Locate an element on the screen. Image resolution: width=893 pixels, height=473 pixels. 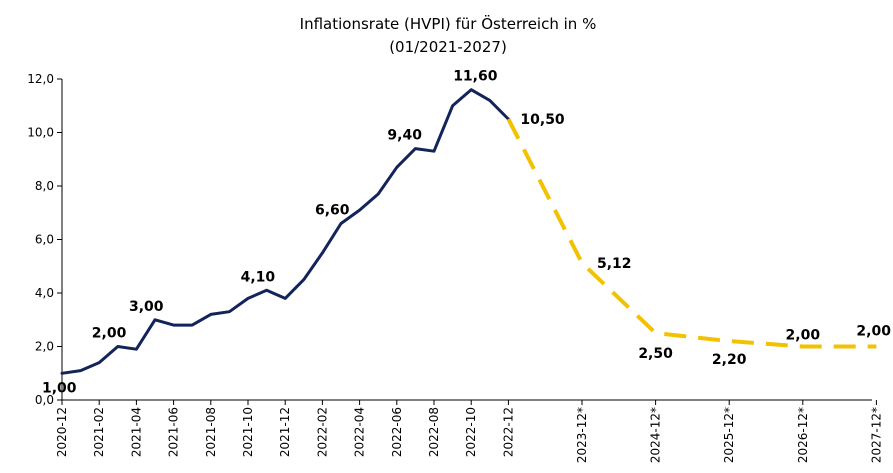
data-label: 3,00 is located at coordinates (146, 307).